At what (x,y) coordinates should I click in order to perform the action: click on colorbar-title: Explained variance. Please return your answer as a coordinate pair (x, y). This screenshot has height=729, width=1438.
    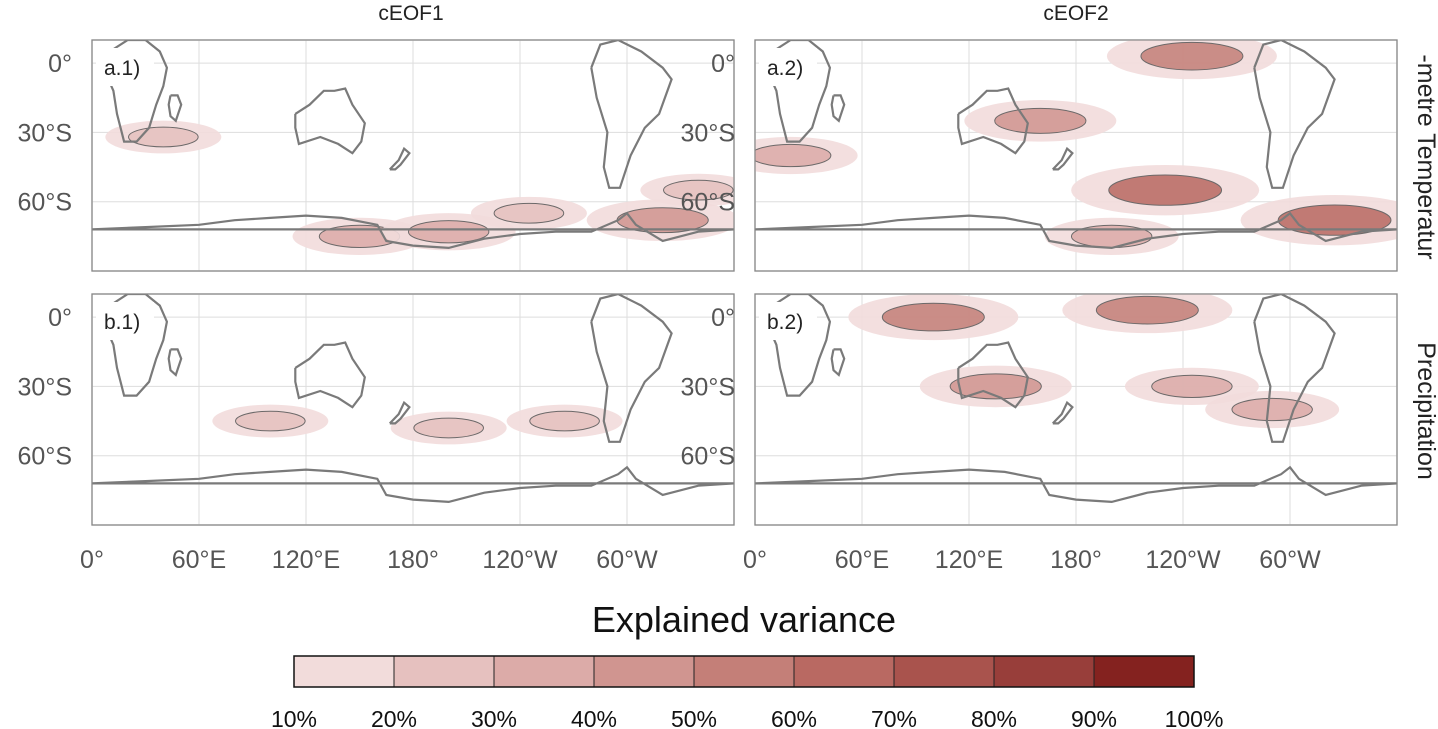
    Looking at the image, I should click on (744, 619).